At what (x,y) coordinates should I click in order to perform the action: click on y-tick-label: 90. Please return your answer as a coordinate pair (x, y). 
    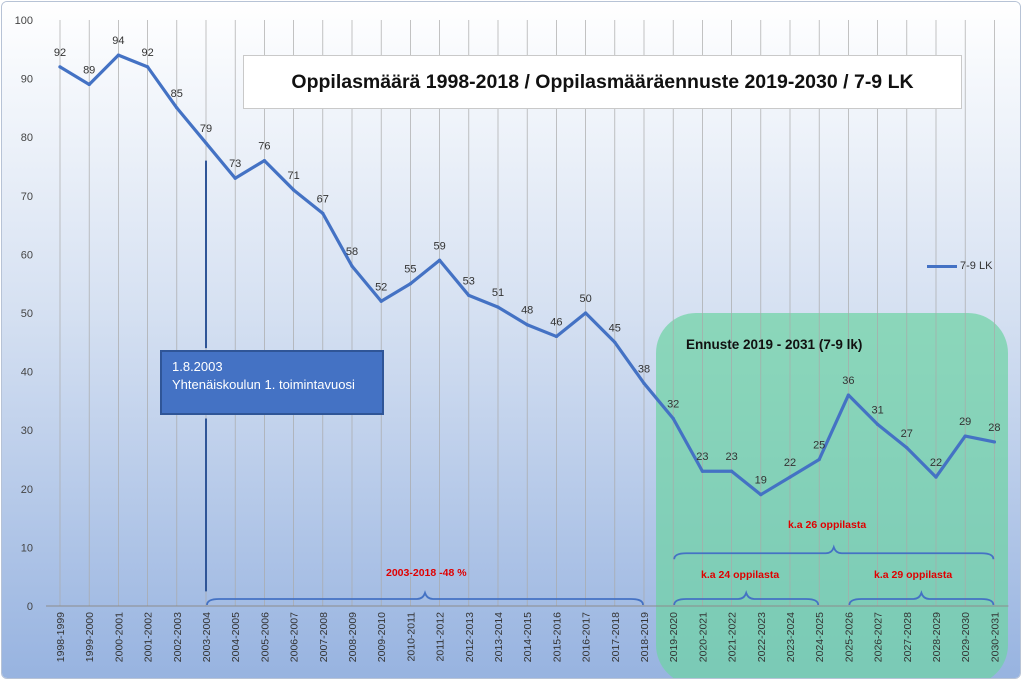
    Looking at the image, I should click on (27, 80).